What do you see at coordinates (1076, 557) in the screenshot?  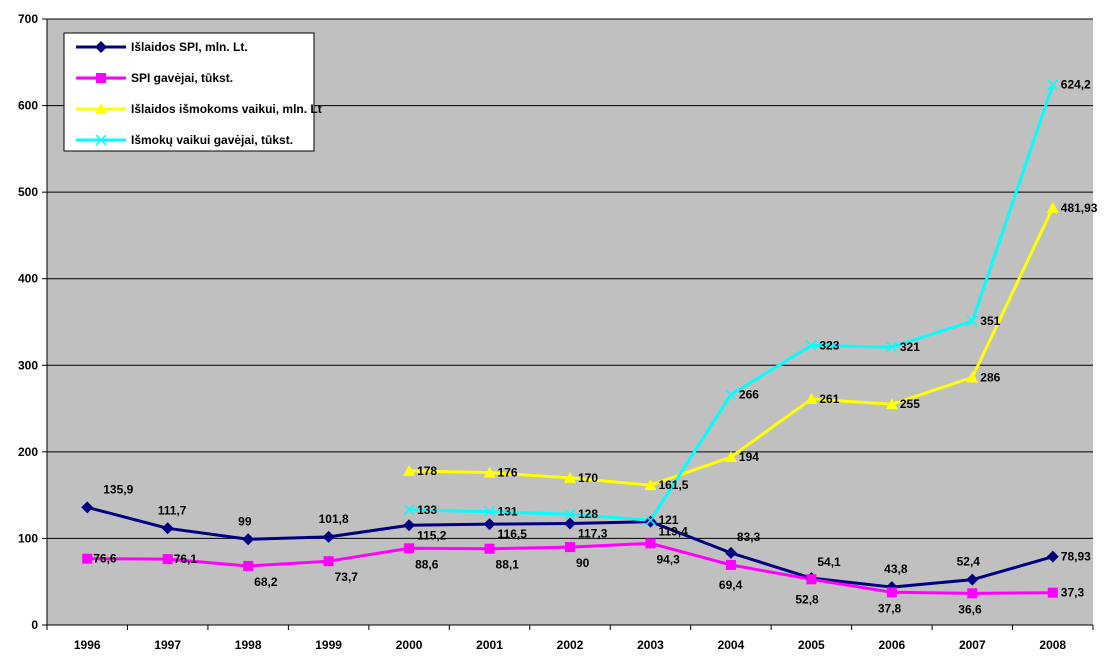 I see `data-label: 78,93` at bounding box center [1076, 557].